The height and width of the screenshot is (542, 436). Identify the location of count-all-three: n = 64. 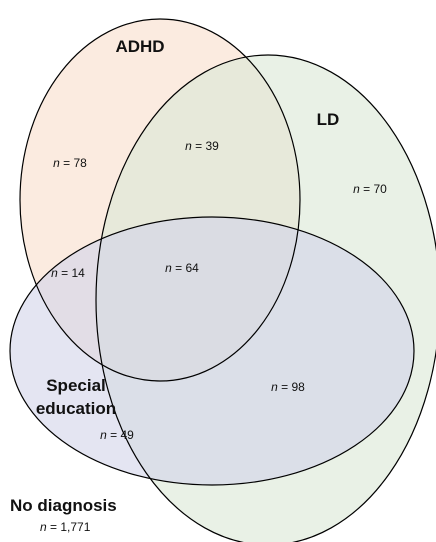
(182, 268).